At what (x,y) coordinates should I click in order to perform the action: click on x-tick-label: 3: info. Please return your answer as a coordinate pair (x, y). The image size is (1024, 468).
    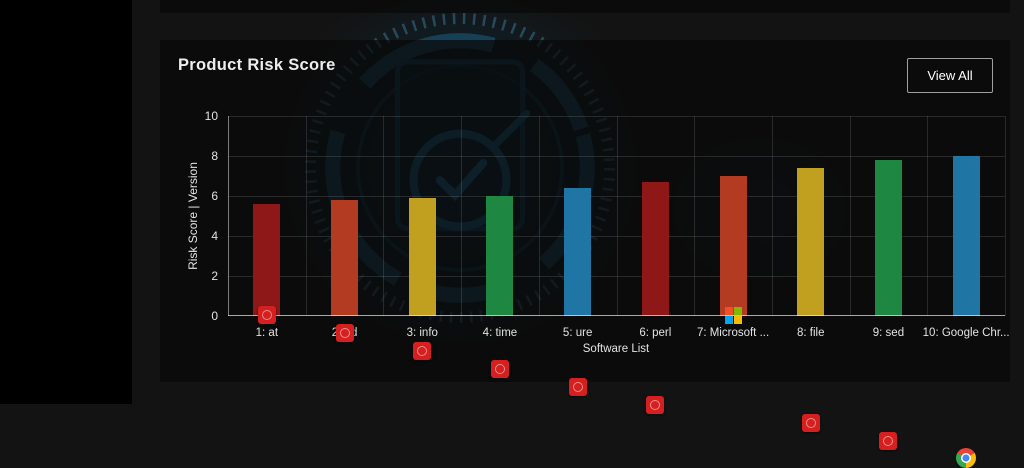
    Looking at the image, I should click on (422, 333).